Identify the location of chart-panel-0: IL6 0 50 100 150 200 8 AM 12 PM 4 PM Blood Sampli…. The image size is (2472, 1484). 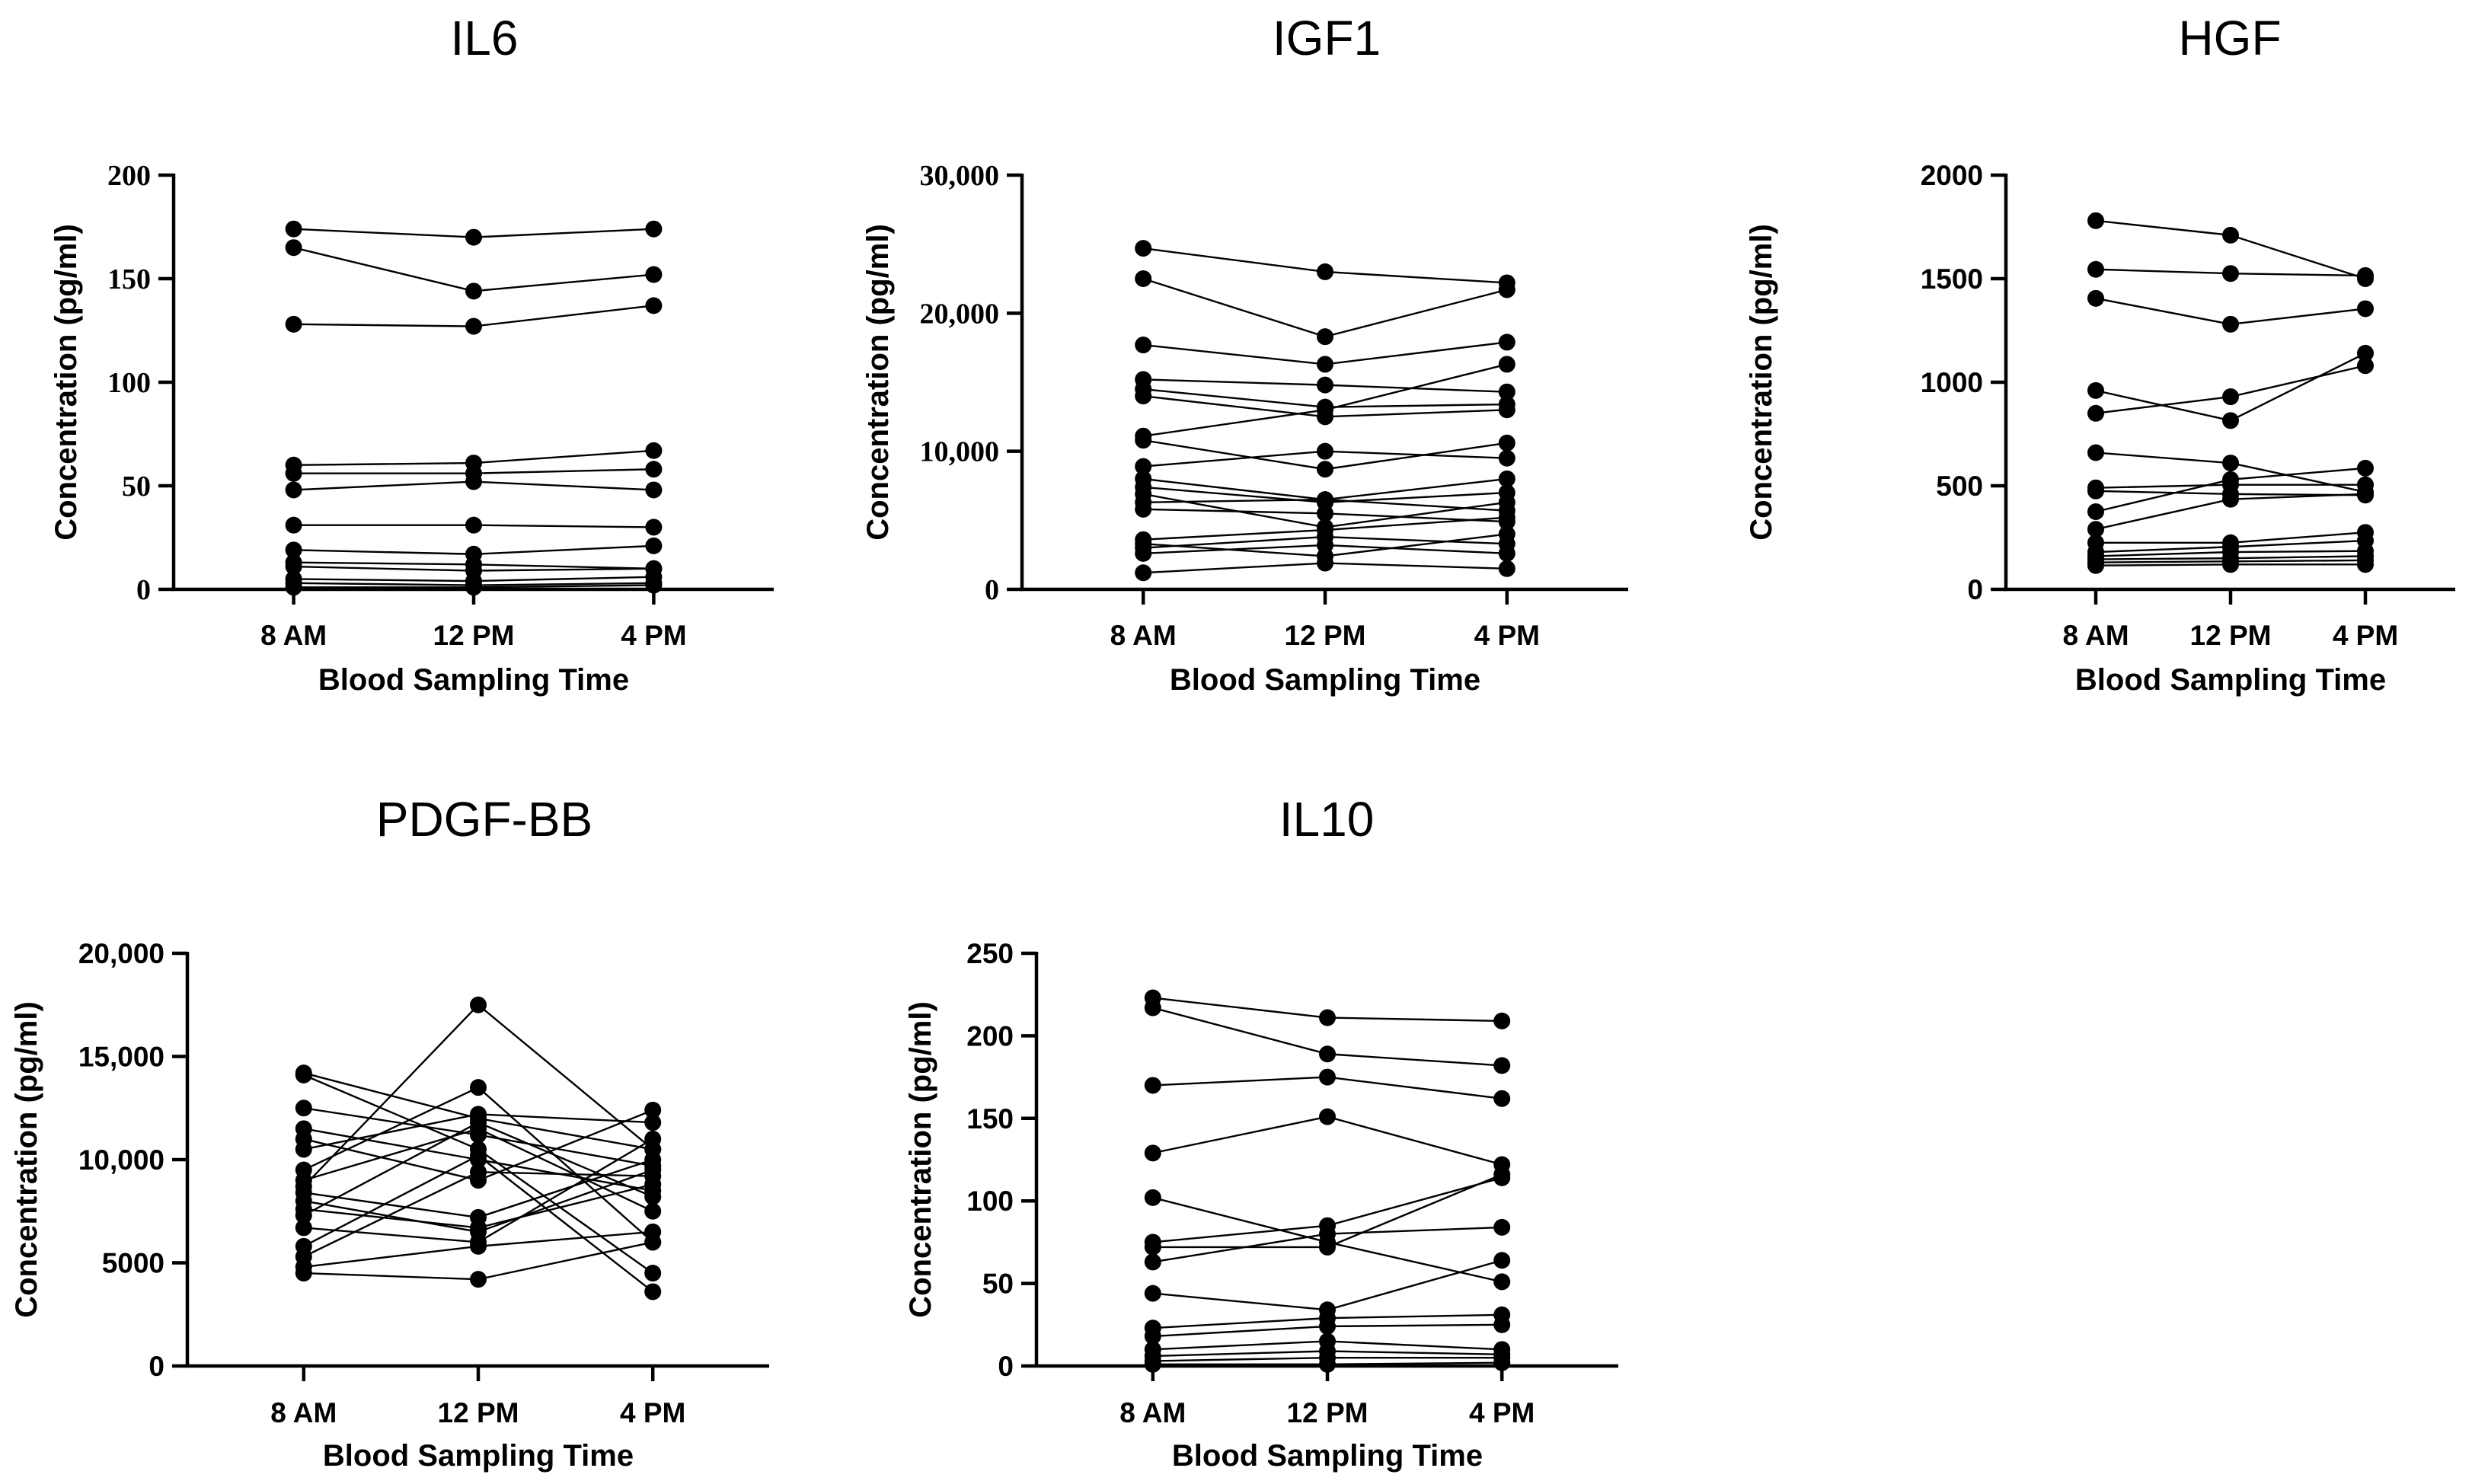
(412, 354).